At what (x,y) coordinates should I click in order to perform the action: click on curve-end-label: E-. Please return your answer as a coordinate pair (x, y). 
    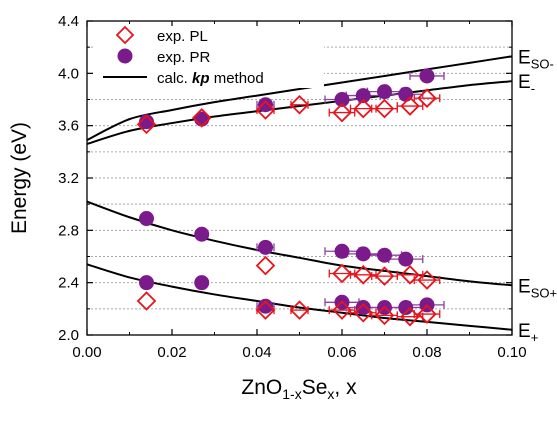
    Looking at the image, I should click on (526, 84).